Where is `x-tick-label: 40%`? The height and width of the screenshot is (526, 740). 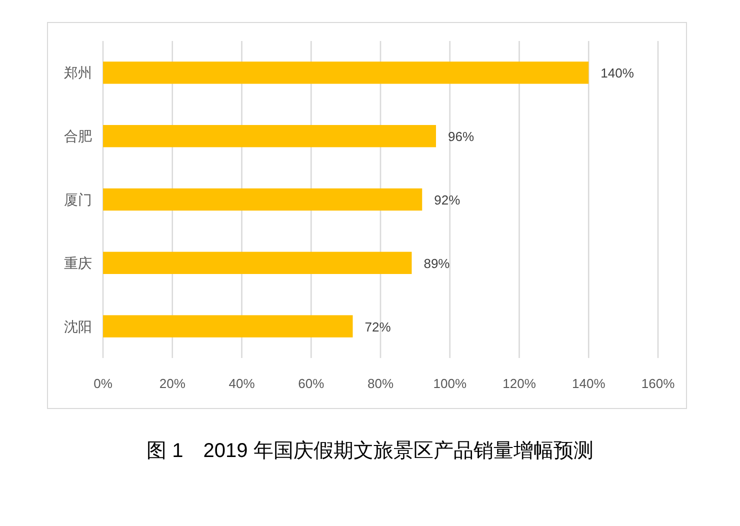
x-tick-label: 40% is located at coordinates (242, 383).